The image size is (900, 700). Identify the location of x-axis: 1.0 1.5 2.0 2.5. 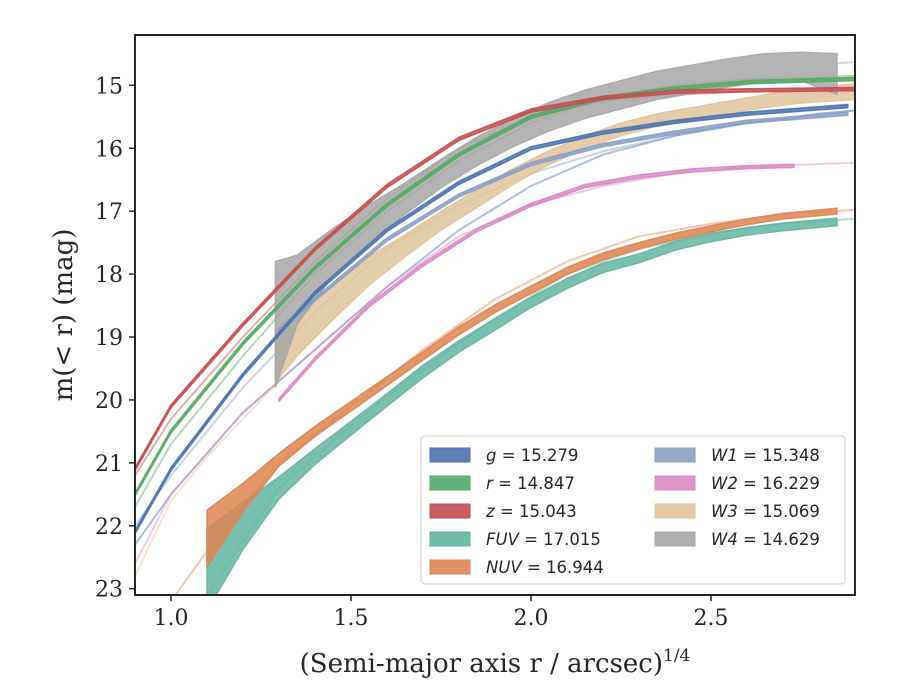
(441, 613).